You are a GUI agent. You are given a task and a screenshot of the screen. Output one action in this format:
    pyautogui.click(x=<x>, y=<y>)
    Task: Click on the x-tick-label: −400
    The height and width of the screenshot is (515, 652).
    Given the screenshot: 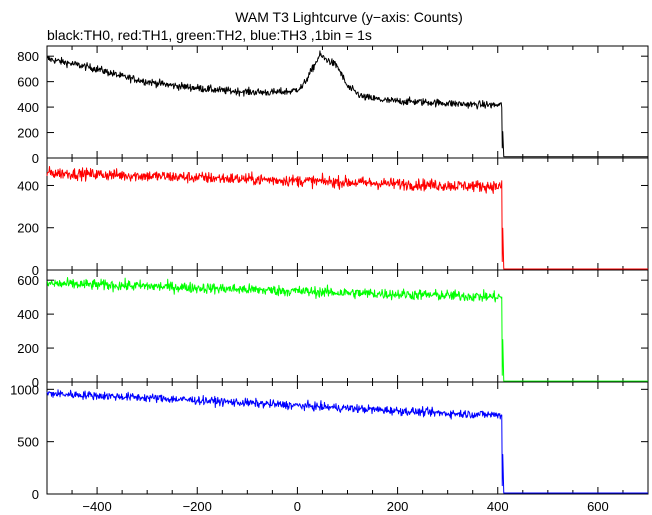 What is the action you would take?
    pyautogui.click(x=96, y=506)
    